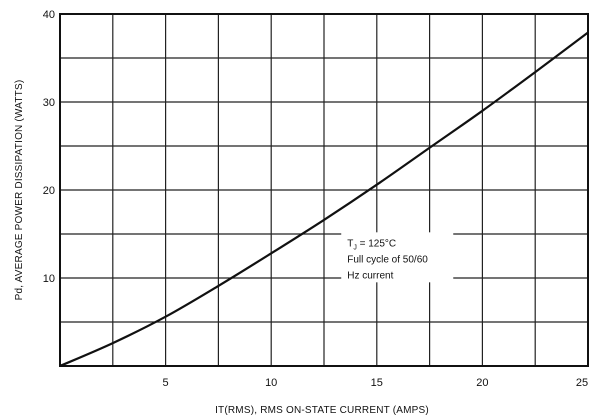 This screenshot has height=419, width=599. What do you see at coordinates (370, 275) in the screenshot?
I see `annotation-line-3: Hz current` at bounding box center [370, 275].